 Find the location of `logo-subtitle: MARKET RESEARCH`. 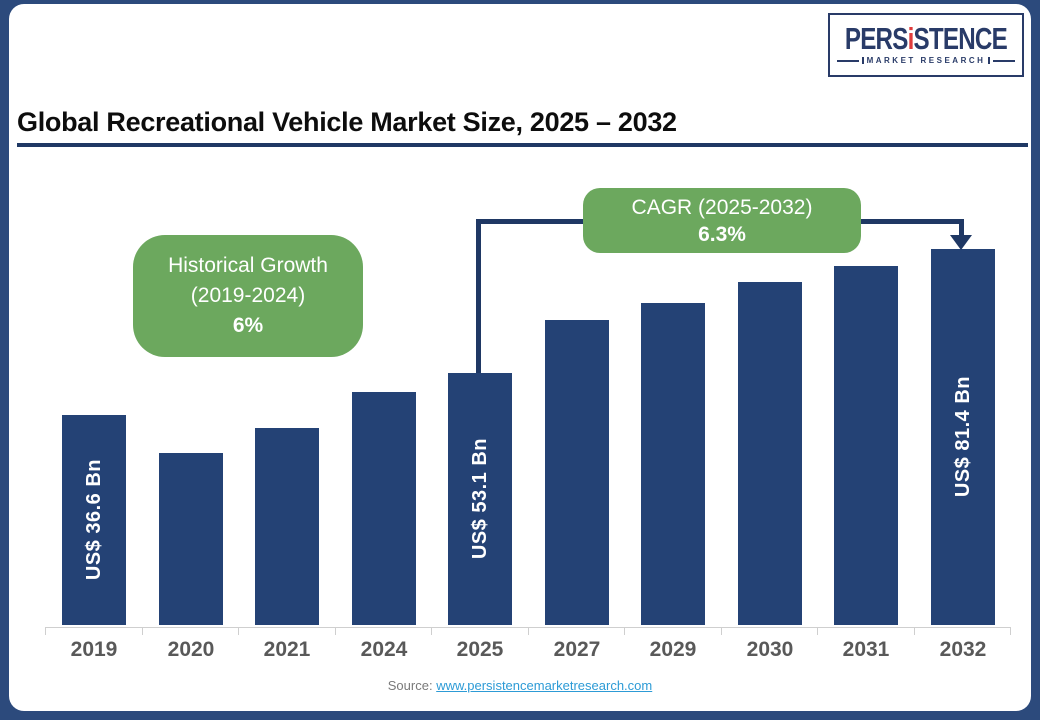

logo-subtitle: MARKET RESEARCH is located at coordinates (926, 60).